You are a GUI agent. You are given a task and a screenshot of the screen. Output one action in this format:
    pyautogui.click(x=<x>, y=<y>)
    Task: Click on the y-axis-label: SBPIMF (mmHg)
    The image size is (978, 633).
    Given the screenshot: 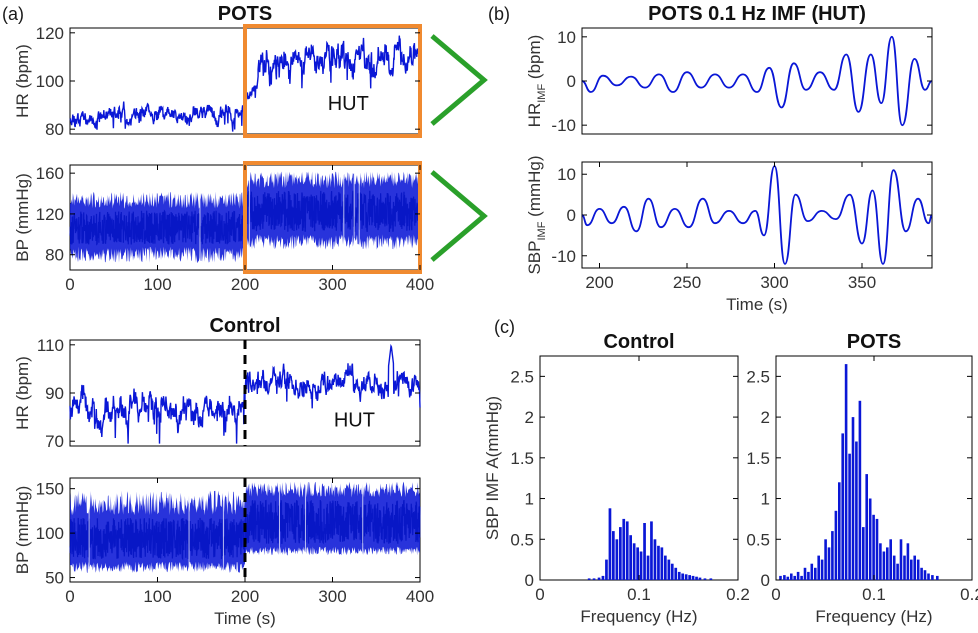 What is the action you would take?
    pyautogui.click(x=536, y=214)
    